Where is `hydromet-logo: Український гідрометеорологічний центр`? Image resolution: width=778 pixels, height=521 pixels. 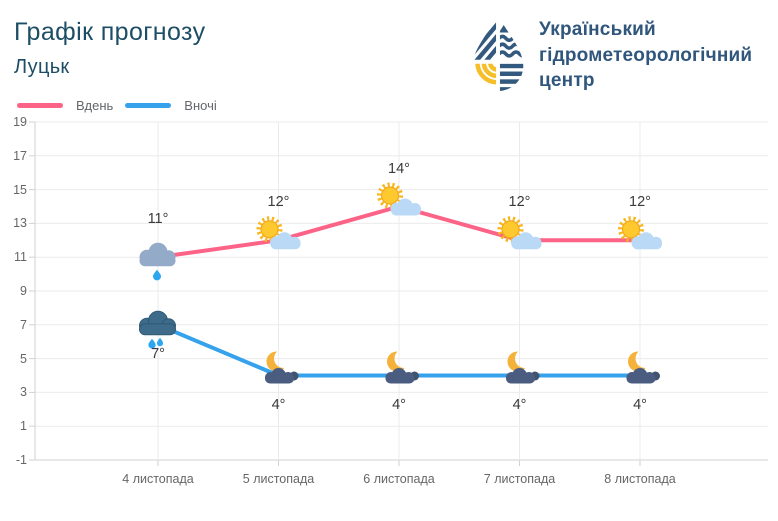
hydromet-logo: Український гідрометеорологічний центр is located at coordinates (609, 52).